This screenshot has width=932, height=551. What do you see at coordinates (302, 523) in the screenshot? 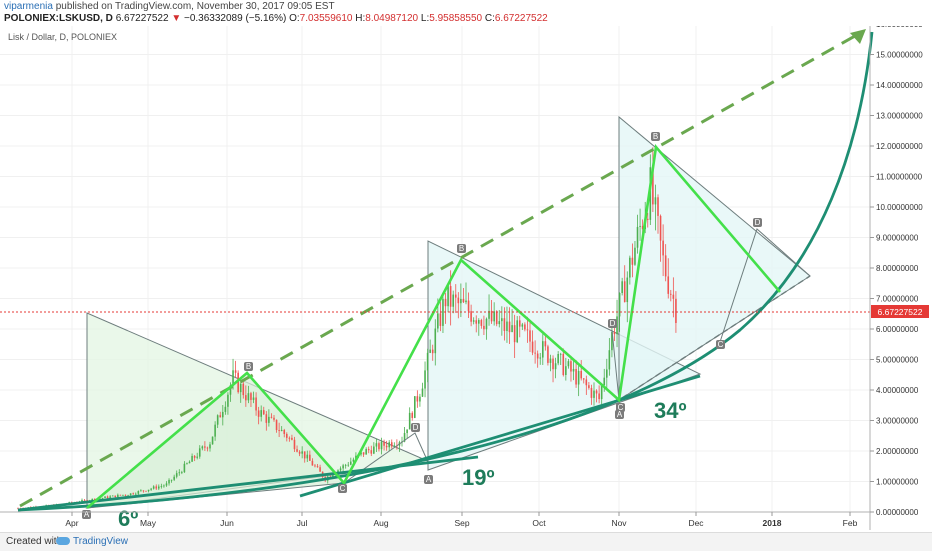
I see `x-tick-label: Jul` at bounding box center [302, 523].